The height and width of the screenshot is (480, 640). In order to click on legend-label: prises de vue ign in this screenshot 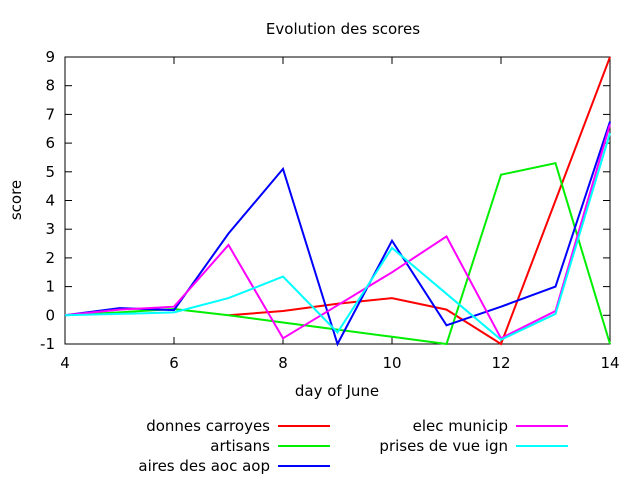, I will do `click(443, 446)`.